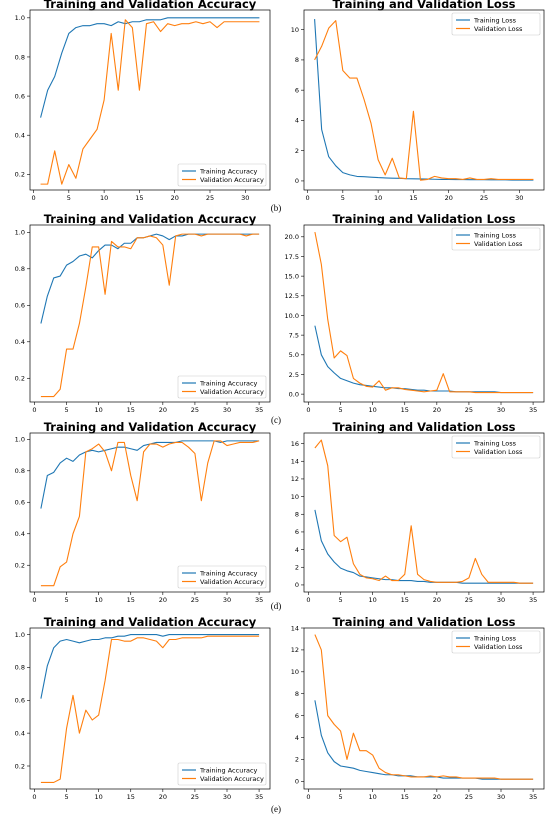 The height and width of the screenshot is (817, 550). What do you see at coordinates (20, 733) in the screenshot?
I see `y-tick-label: 0.4` at bounding box center [20, 733].